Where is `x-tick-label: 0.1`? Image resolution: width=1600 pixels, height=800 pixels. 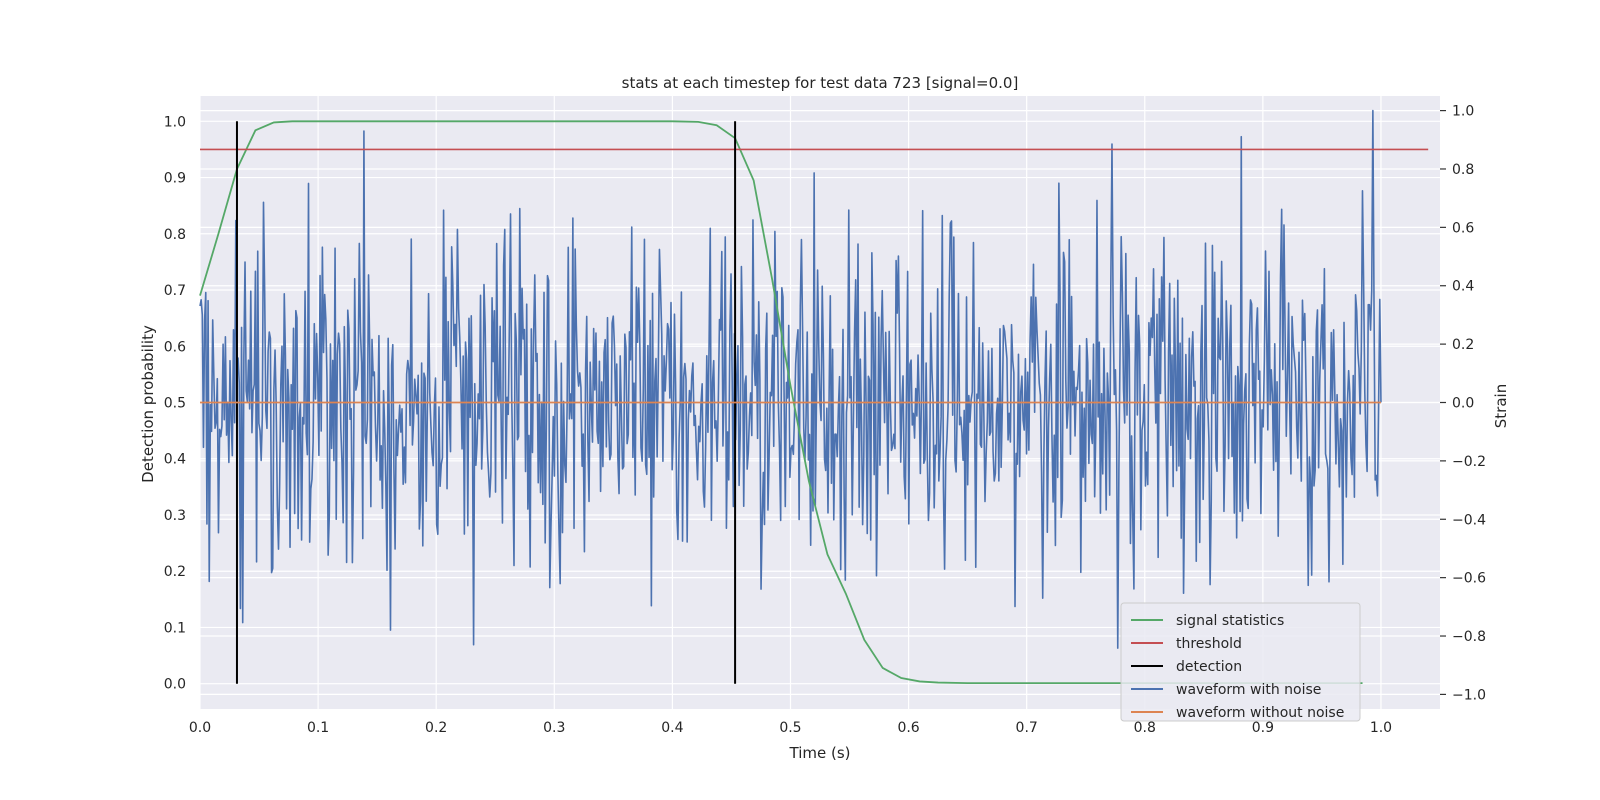
x-tick-label: 0.1 is located at coordinates (318, 728).